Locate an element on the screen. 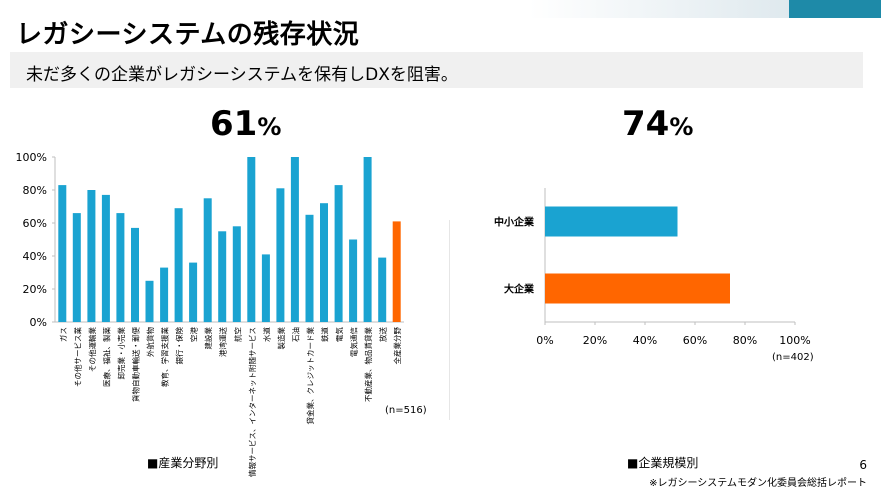  industry-sample-note: (n=516) is located at coordinates (406, 410).